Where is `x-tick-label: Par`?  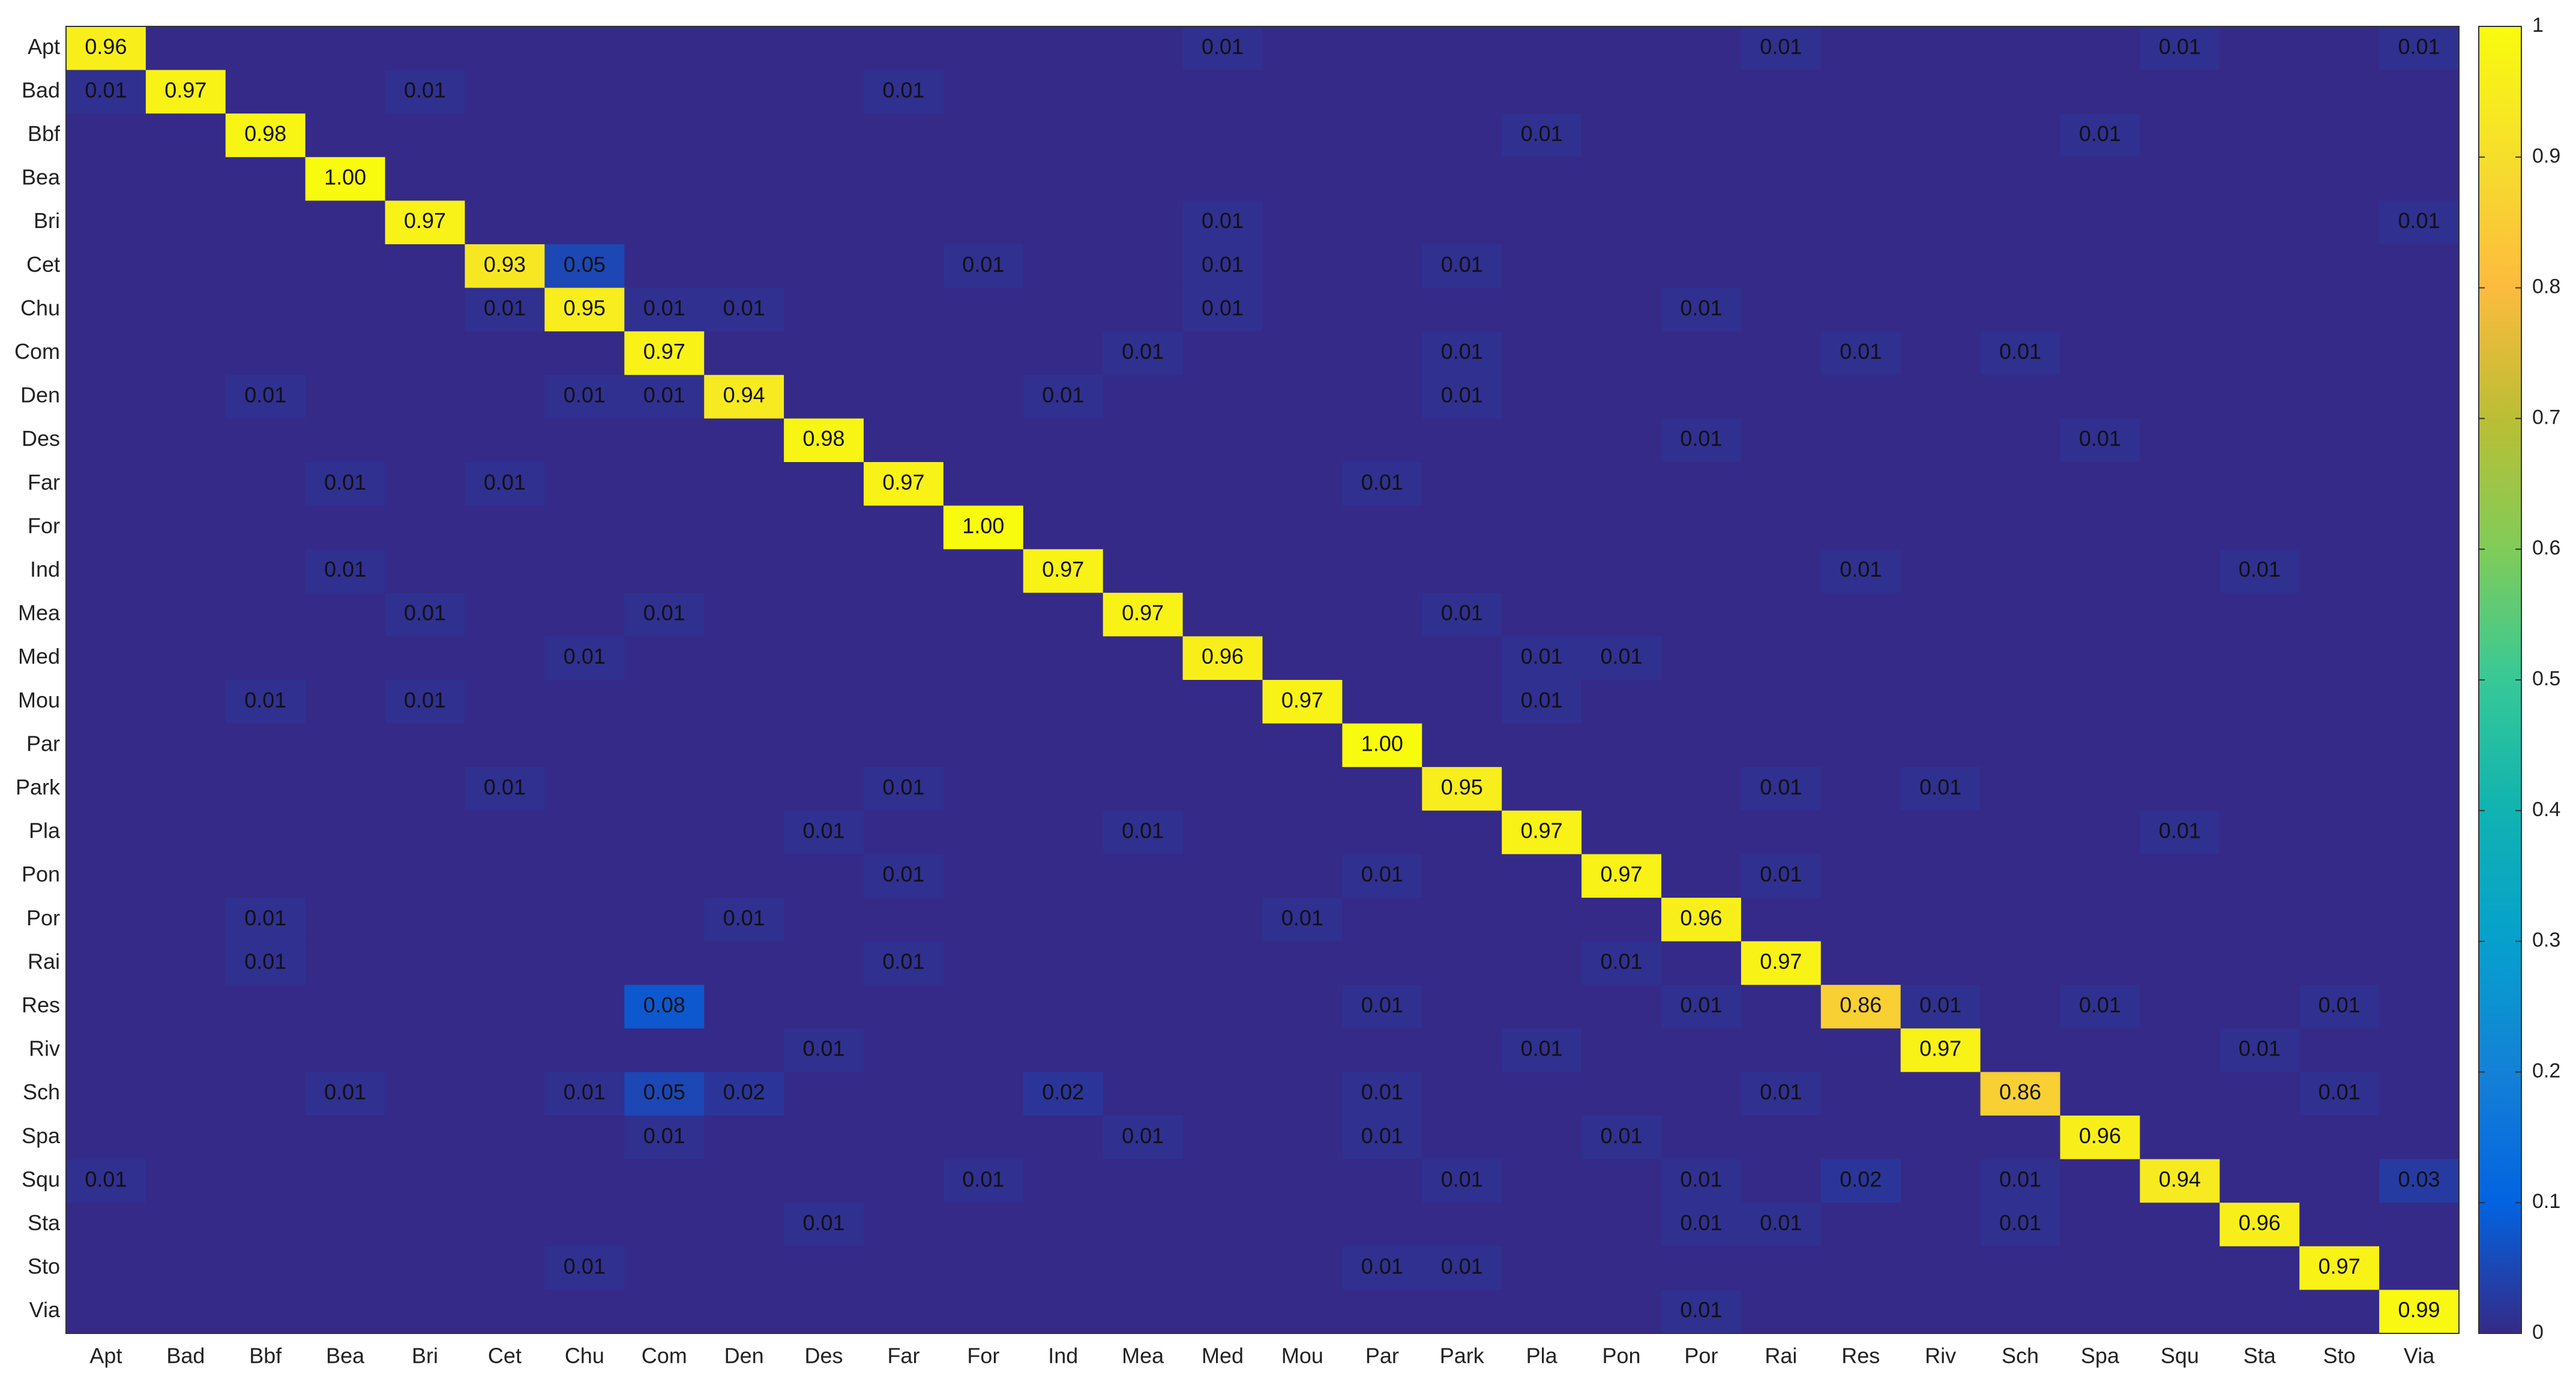
x-tick-label: Par is located at coordinates (1382, 1356).